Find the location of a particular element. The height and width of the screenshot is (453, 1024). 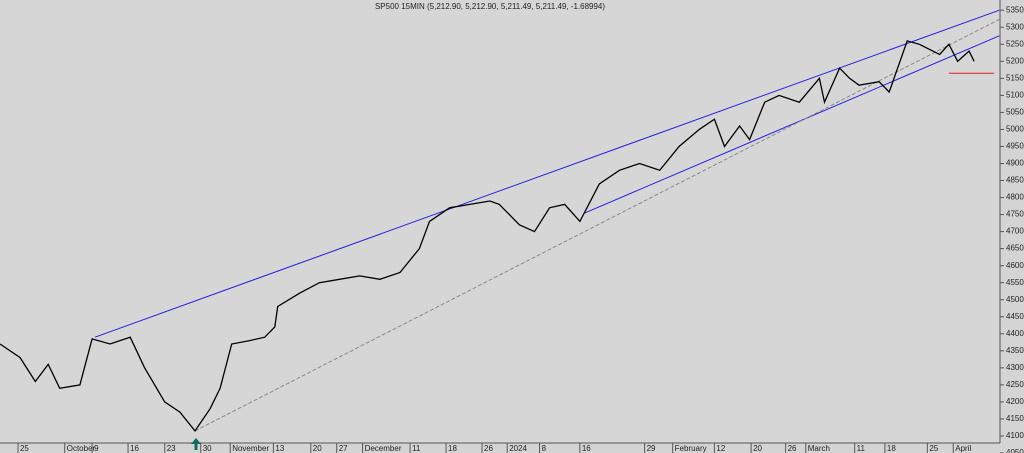

y-tick-label: 4950 is located at coordinates (1015, 146).